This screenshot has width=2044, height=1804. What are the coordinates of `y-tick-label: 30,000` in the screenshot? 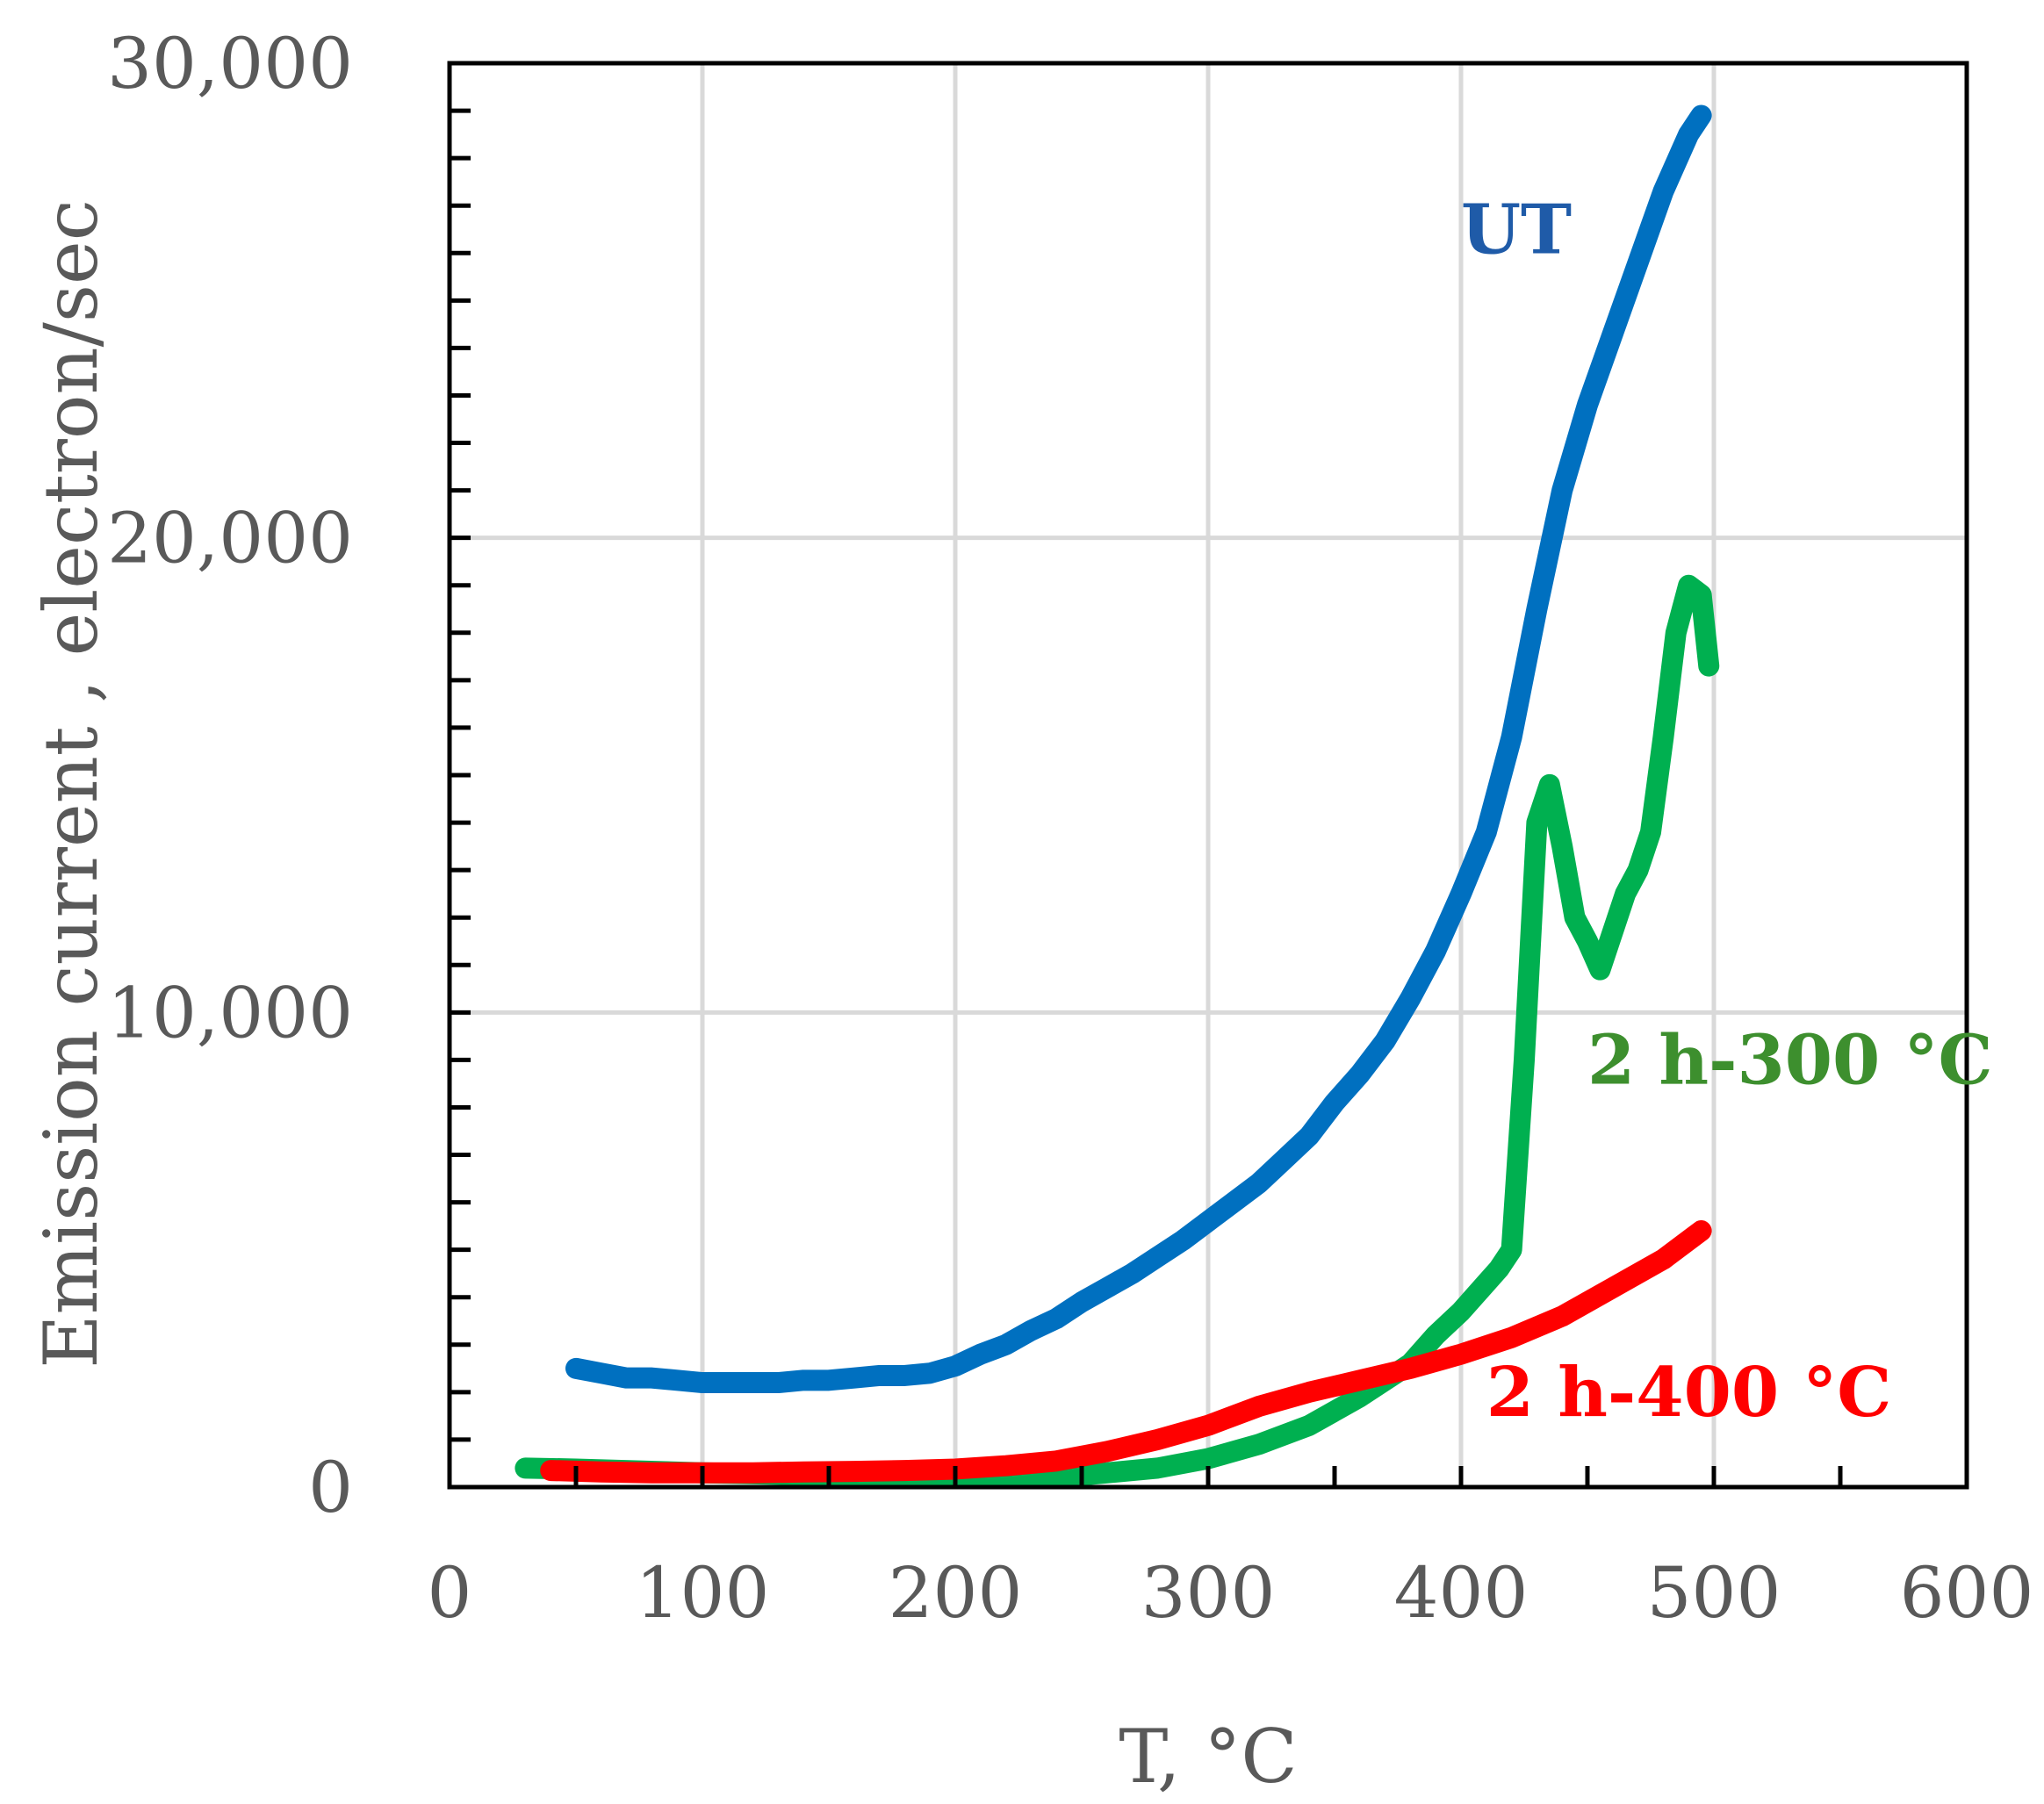 It's located at (230, 63).